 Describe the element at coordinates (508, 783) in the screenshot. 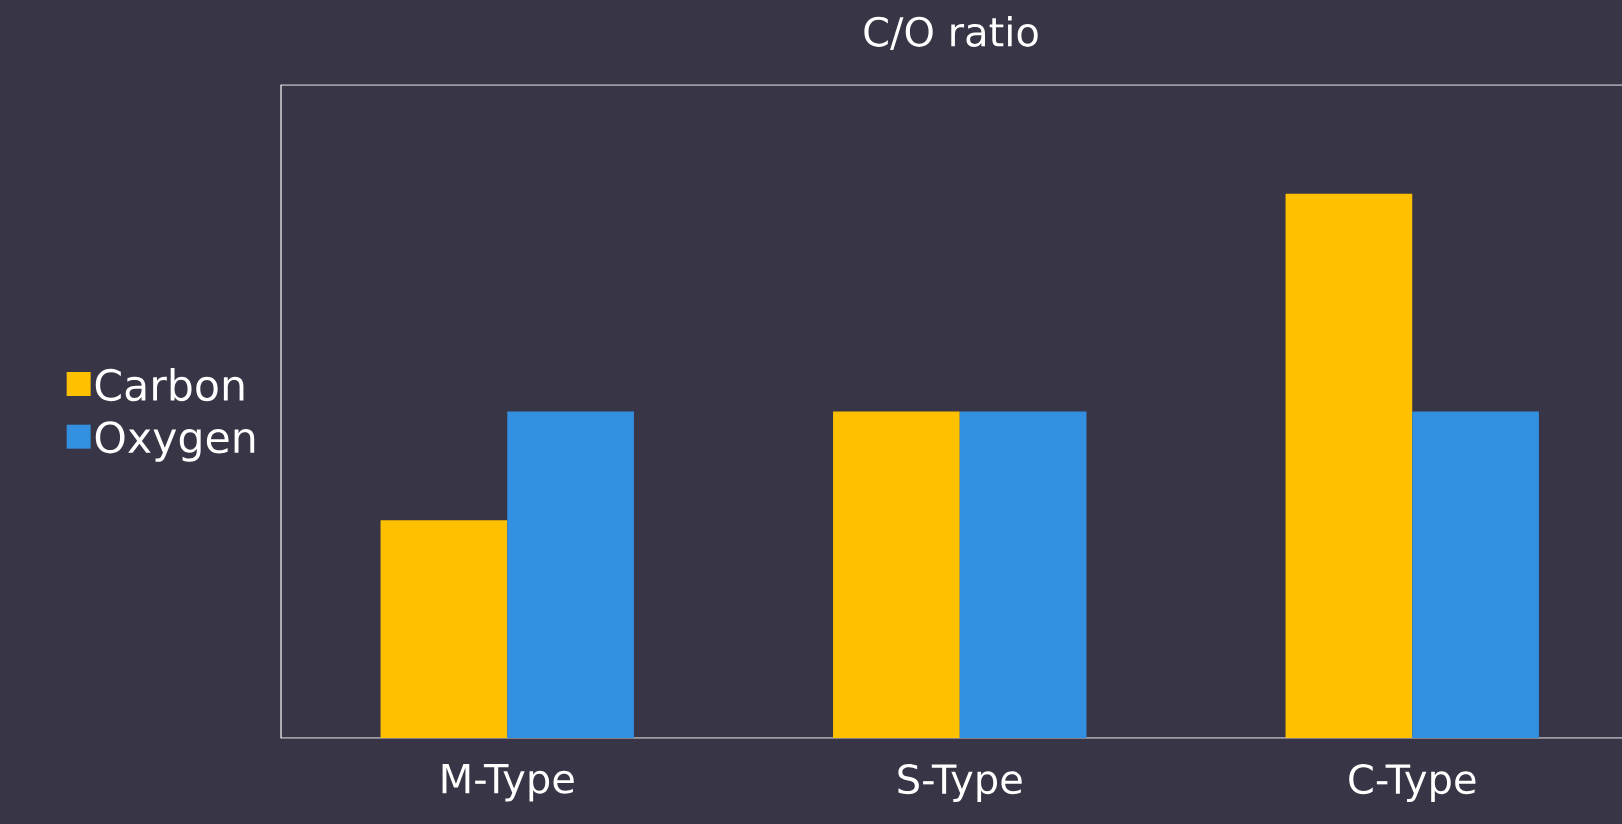

I see `x-tick-label: M-Type` at that location.